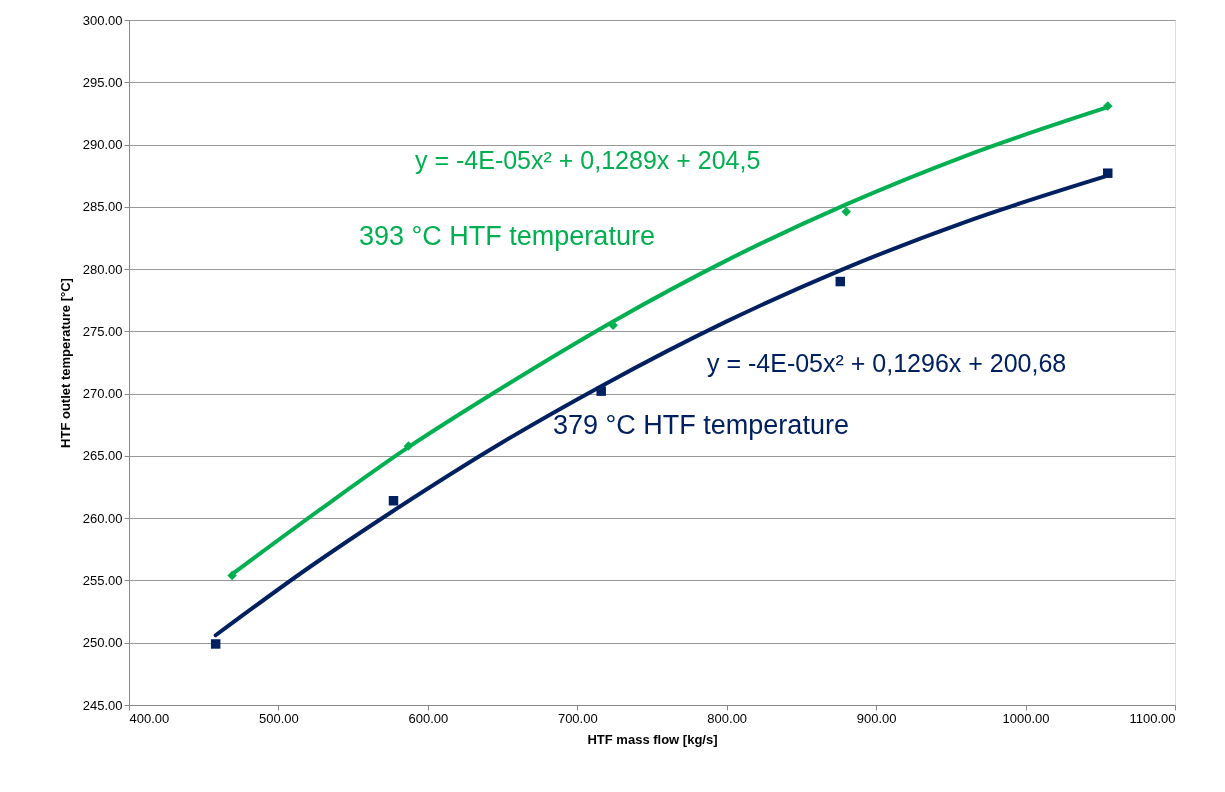  I want to click on series-label: 379 °C HTF temperature, so click(701, 425).